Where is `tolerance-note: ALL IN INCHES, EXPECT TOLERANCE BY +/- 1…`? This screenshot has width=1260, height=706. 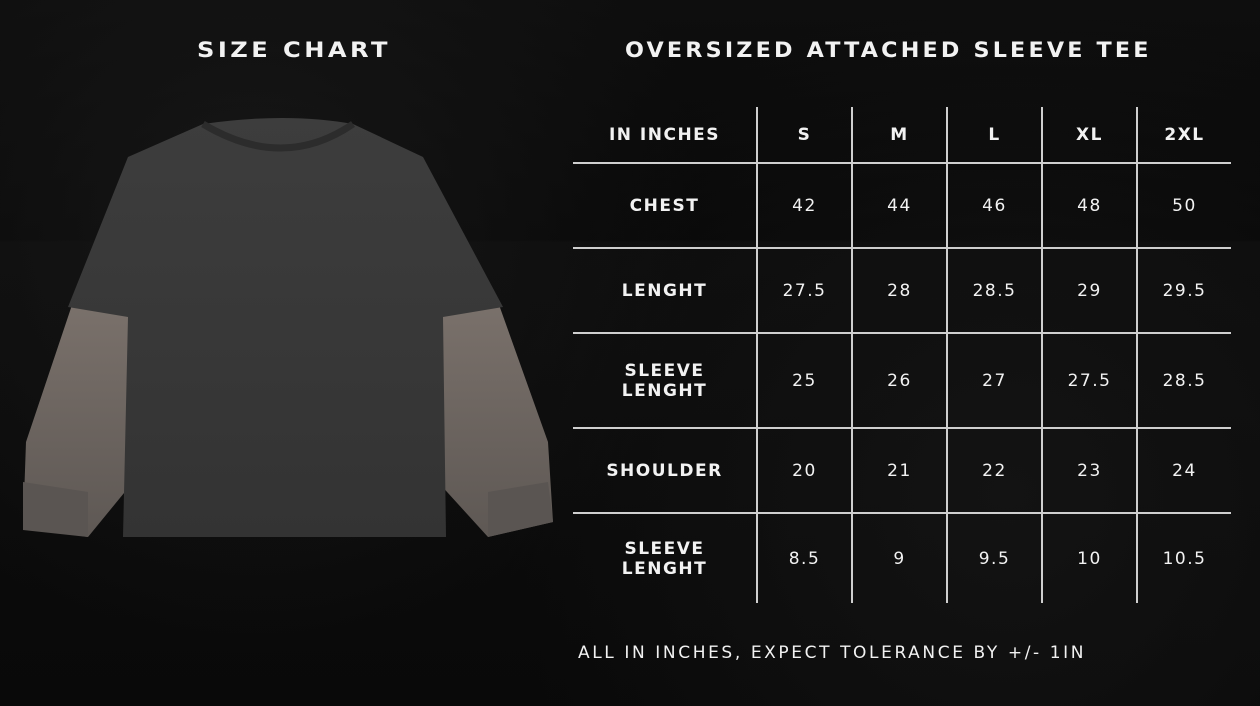 tolerance-note: ALL IN INCHES, EXPECT TOLERANCE BY +/- 1… is located at coordinates (832, 653).